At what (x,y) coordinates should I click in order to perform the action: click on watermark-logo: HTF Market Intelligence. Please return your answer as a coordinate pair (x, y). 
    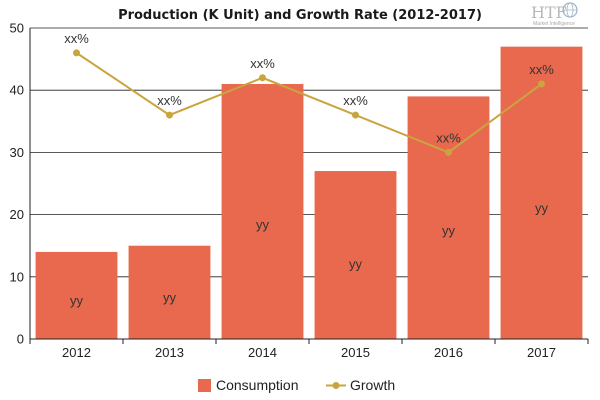
    Looking at the image, I should click on (554, 14).